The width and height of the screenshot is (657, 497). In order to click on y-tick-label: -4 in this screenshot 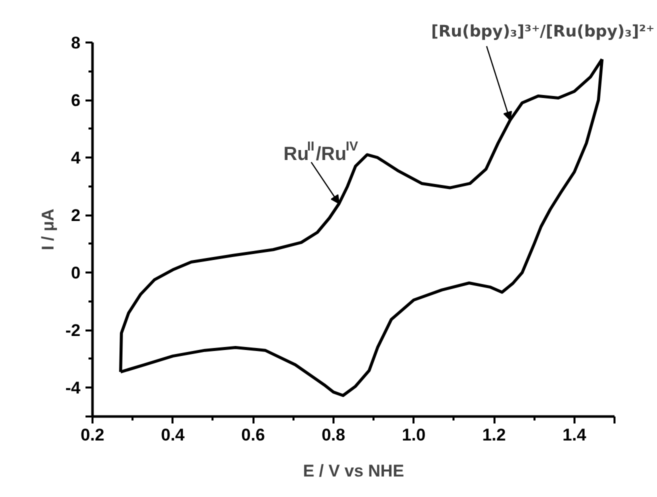, I will do `click(73, 388)`.